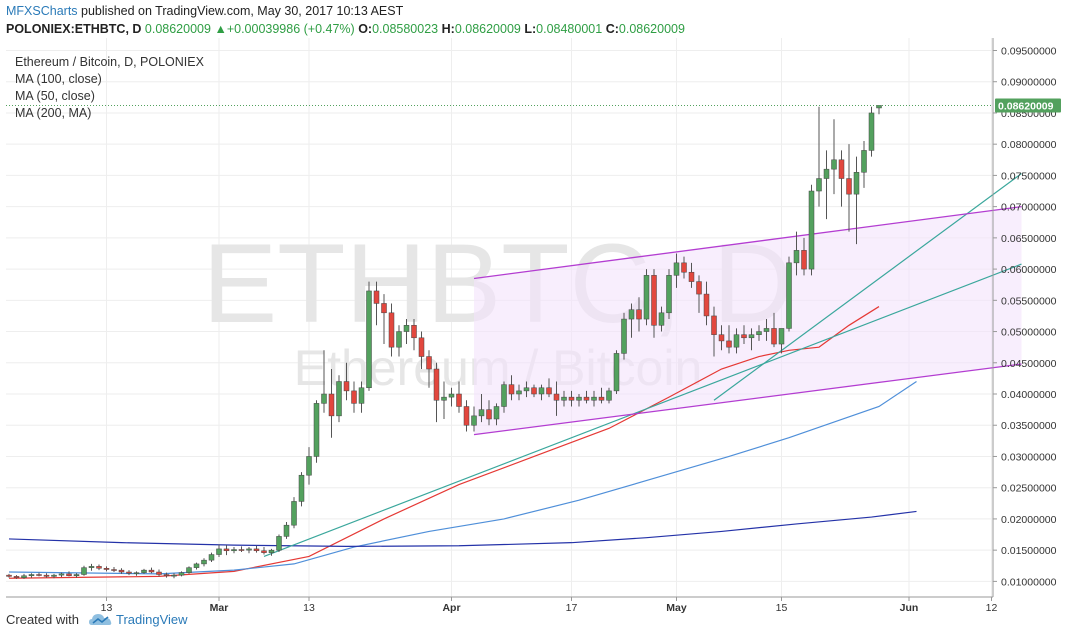 This screenshot has width=1069, height=639. I want to click on y-tick-label: 0.06000000, so click(1029, 270).